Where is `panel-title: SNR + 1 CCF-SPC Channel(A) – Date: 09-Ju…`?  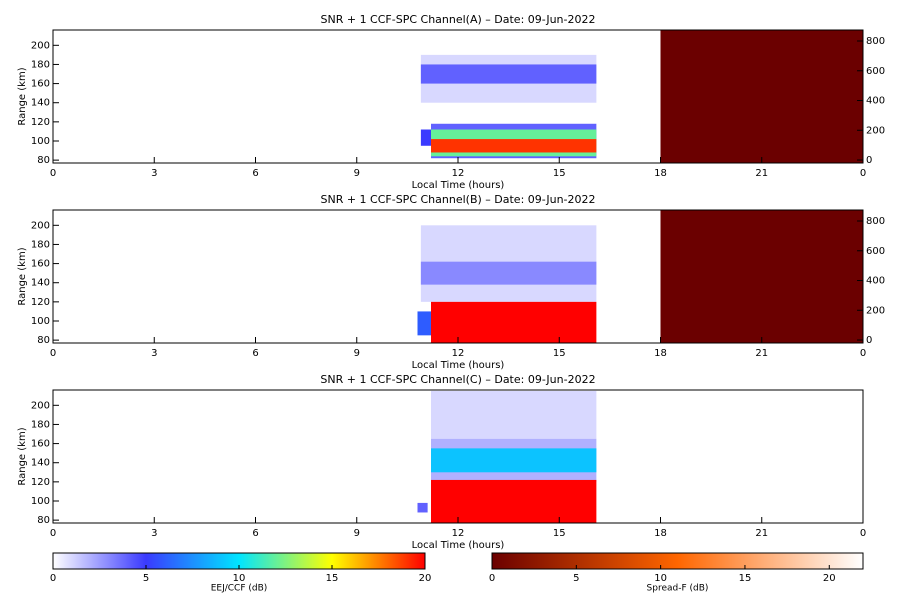
panel-title: SNR + 1 CCF-SPC Channel(A) – Date: 09-Ju… is located at coordinates (458, 19).